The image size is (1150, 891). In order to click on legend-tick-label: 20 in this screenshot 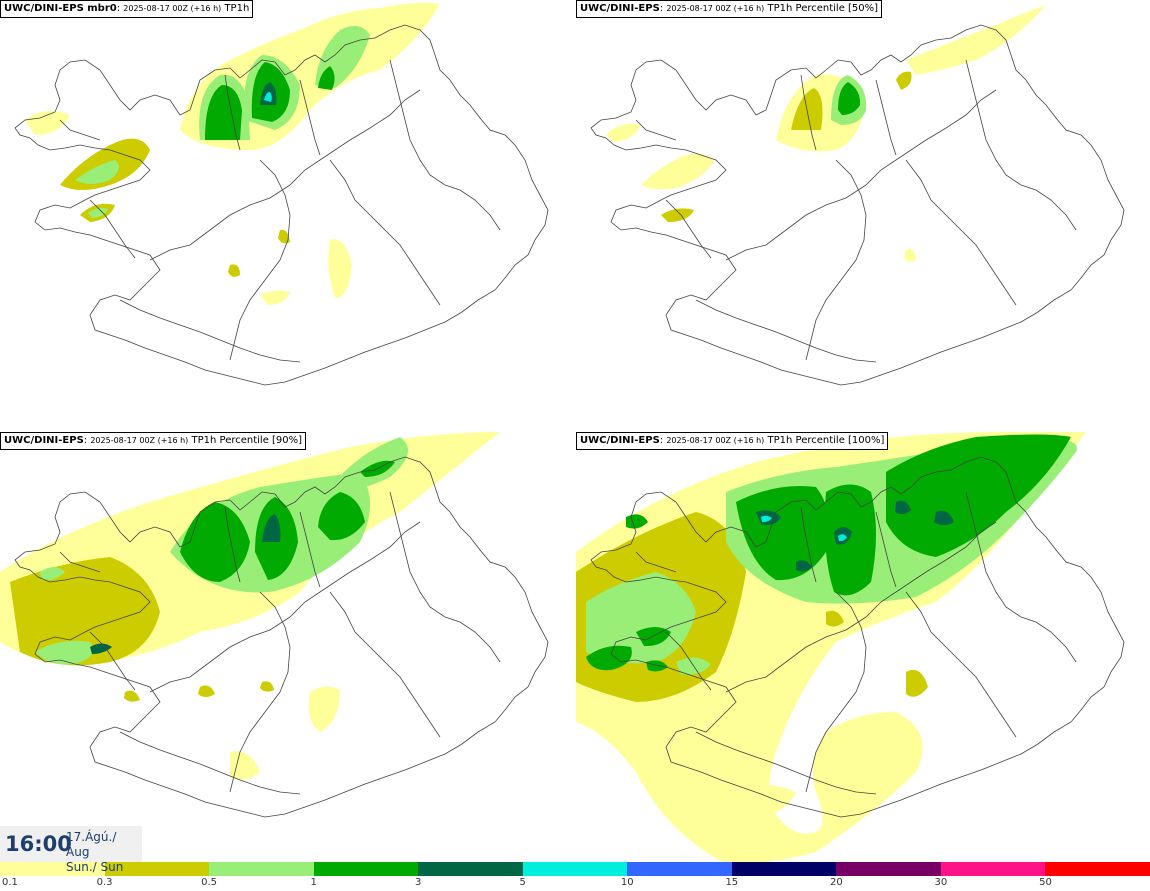, I will do `click(836, 882)`.